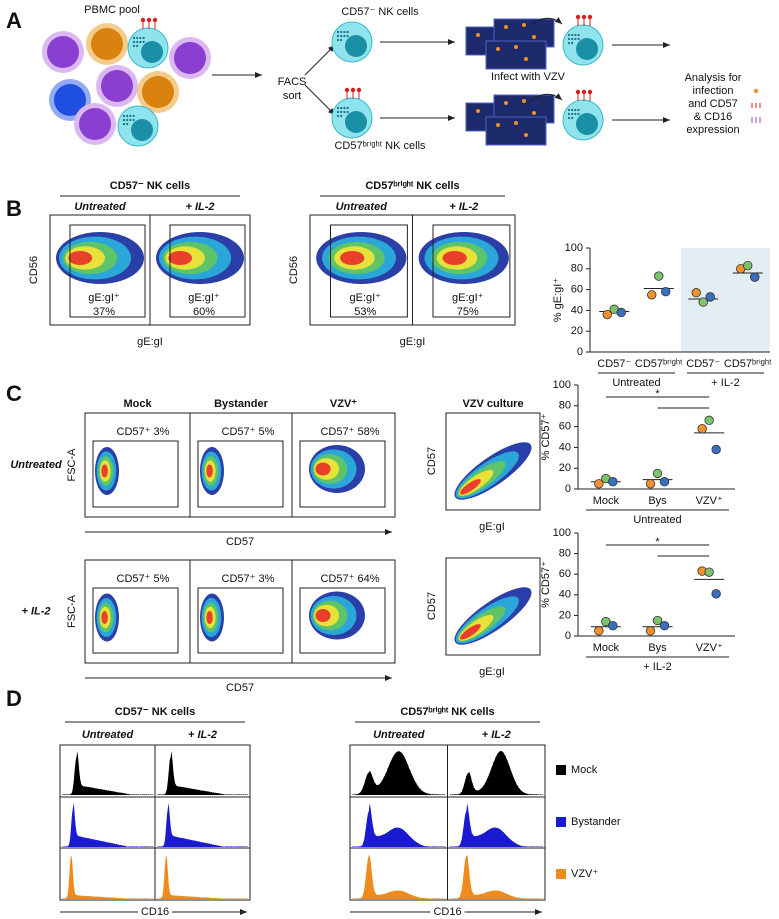 This screenshot has width=779, height=919. I want to click on y-axis-label: % gE:gI⁺, so click(558, 300).